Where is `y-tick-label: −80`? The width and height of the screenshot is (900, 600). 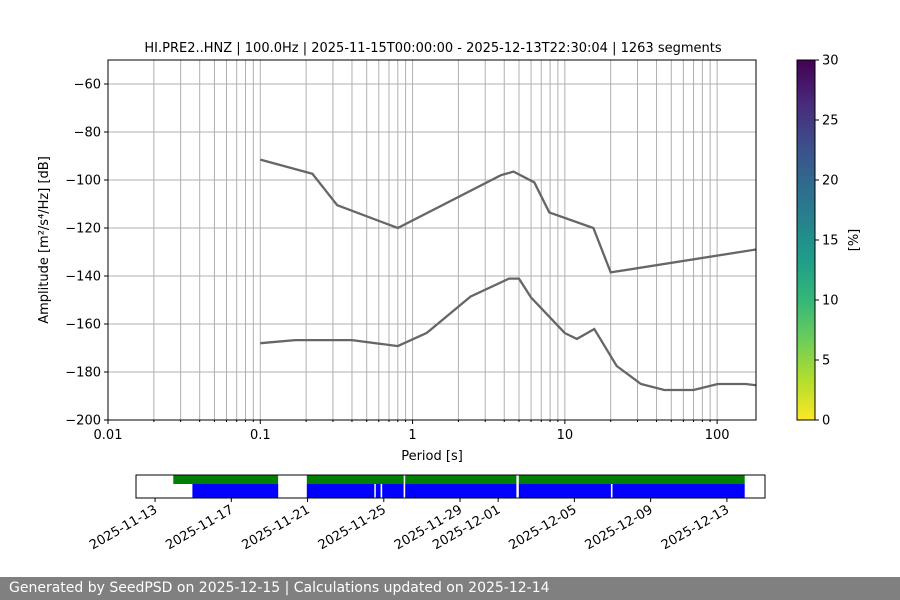 y-tick-label: −80 is located at coordinates (87, 133).